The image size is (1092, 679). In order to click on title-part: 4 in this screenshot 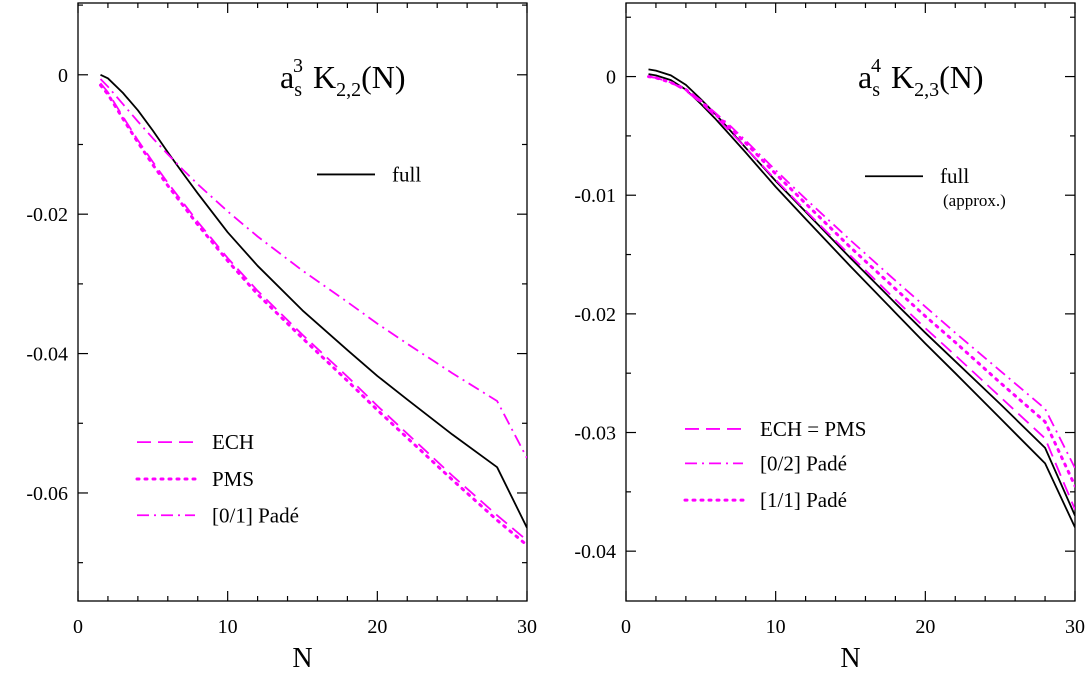, I will do `click(876, 66)`.